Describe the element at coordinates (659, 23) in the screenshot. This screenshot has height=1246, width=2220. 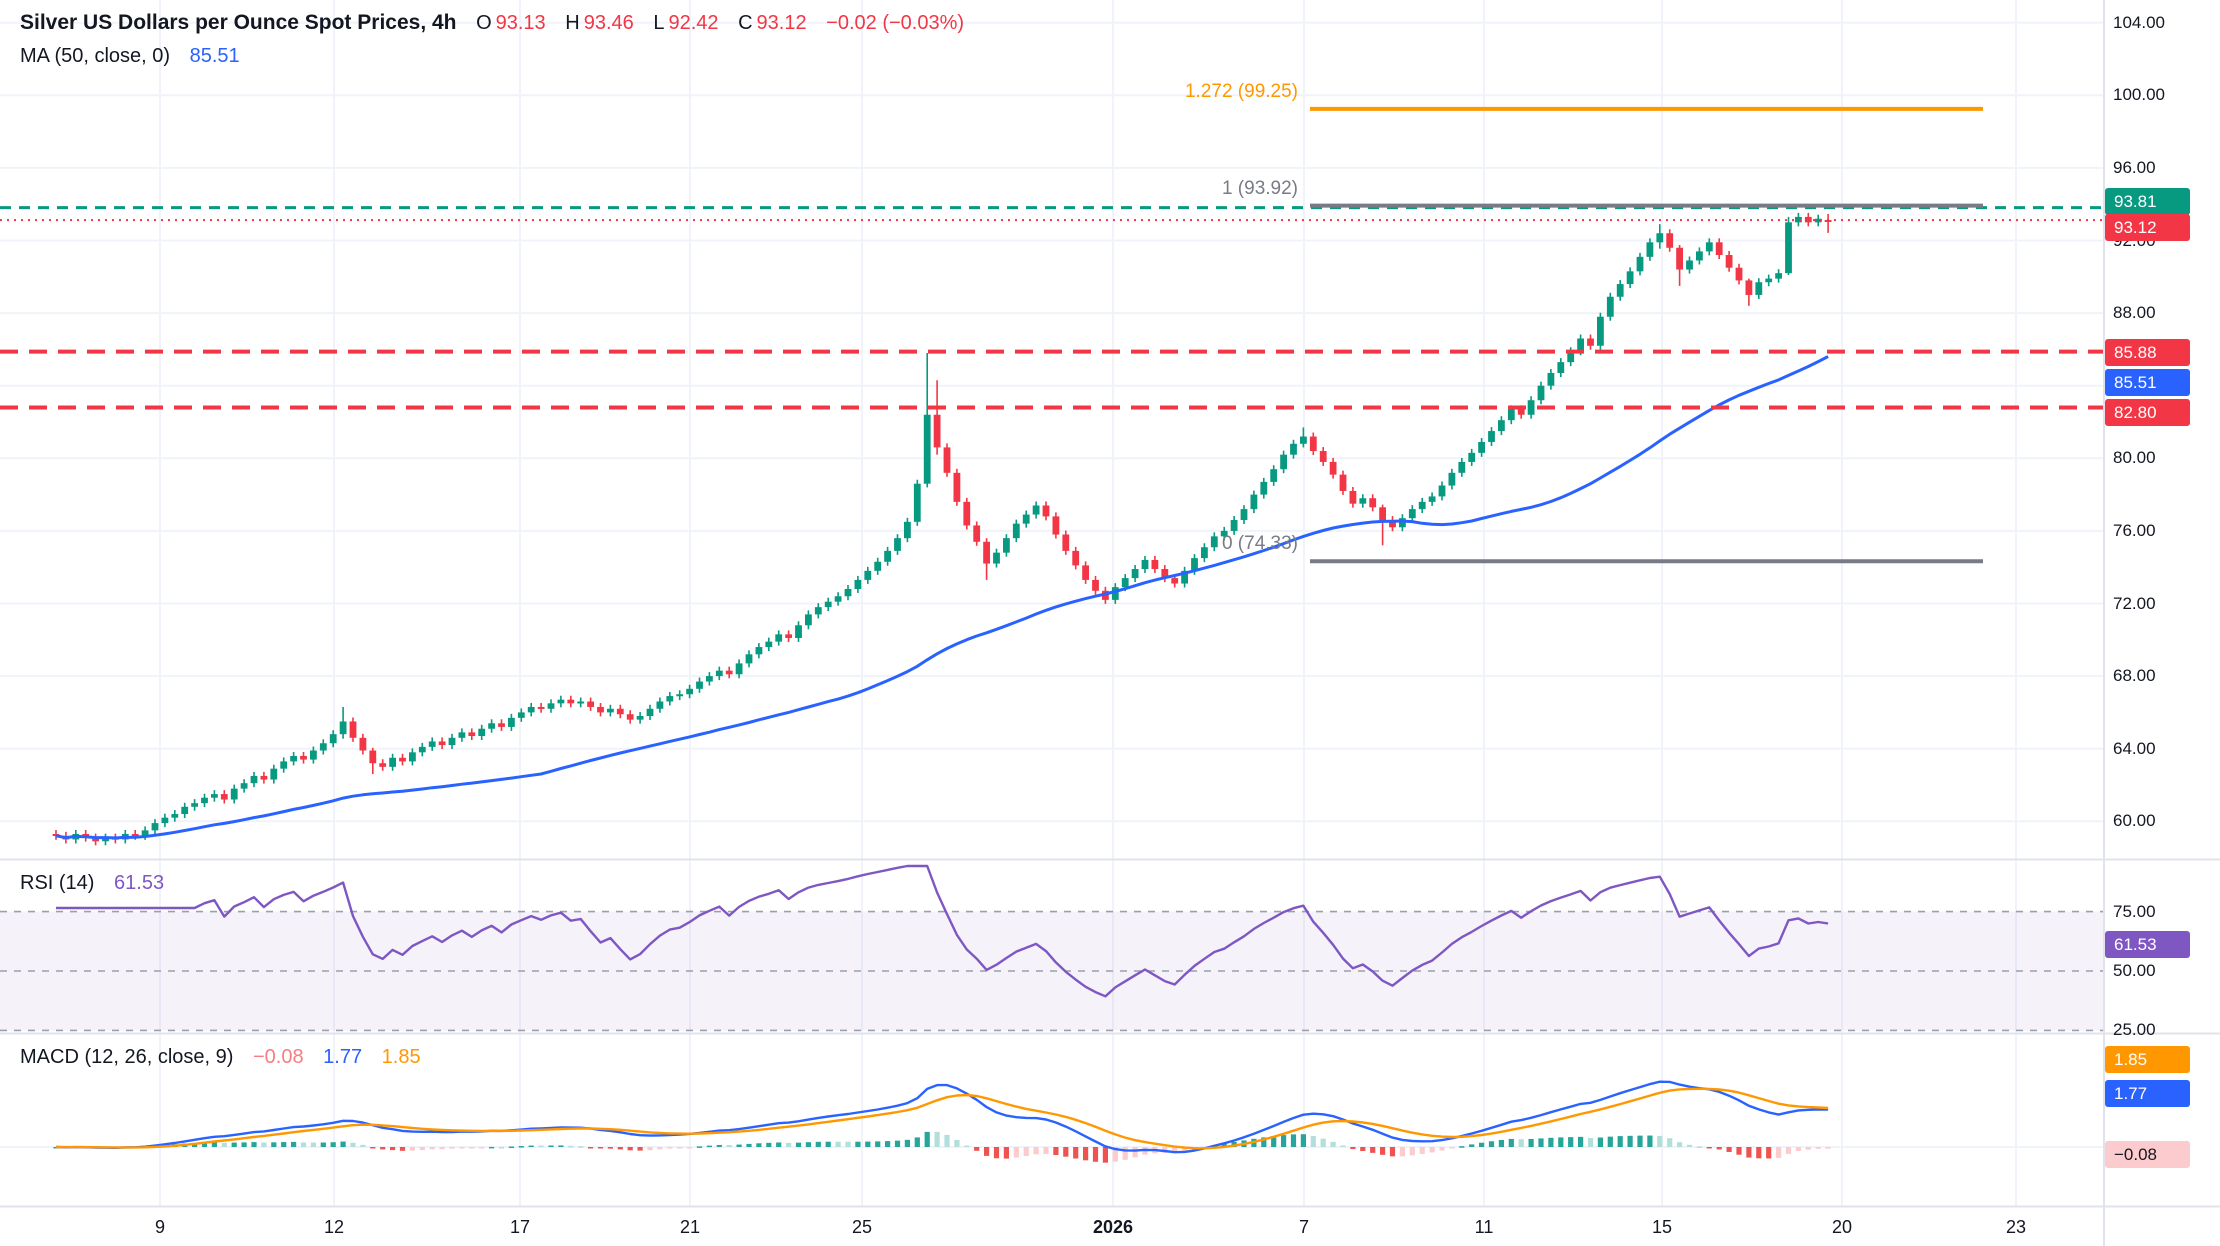
I see `ohlc-low-label: L` at that location.